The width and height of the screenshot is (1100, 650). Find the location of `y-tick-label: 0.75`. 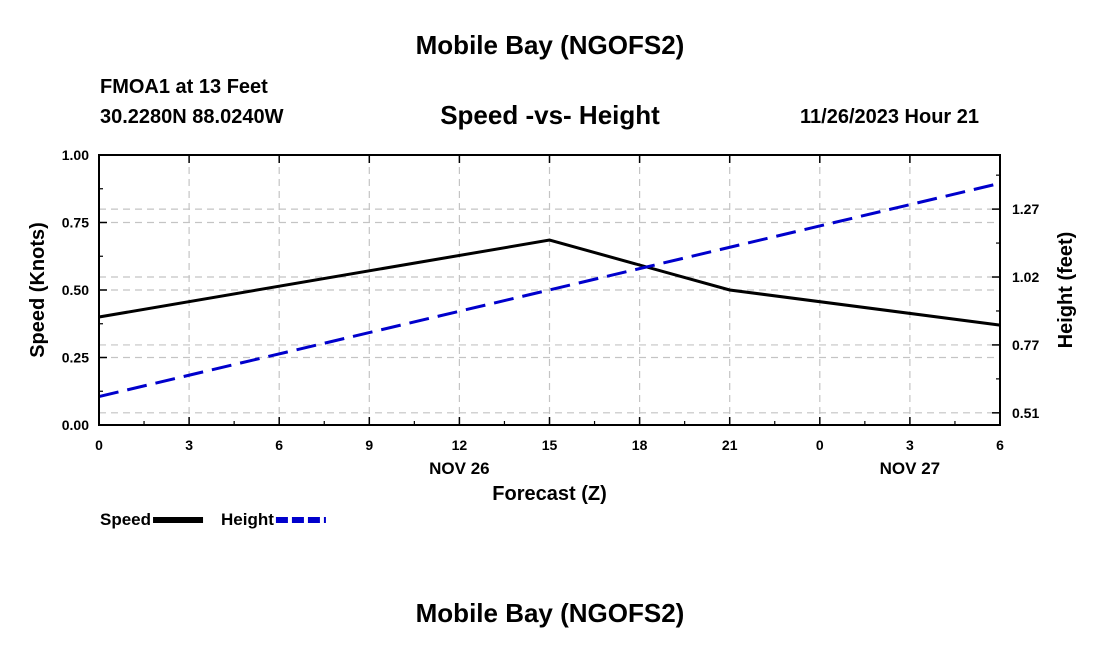

y-tick-label: 0.75 is located at coordinates (75, 223).